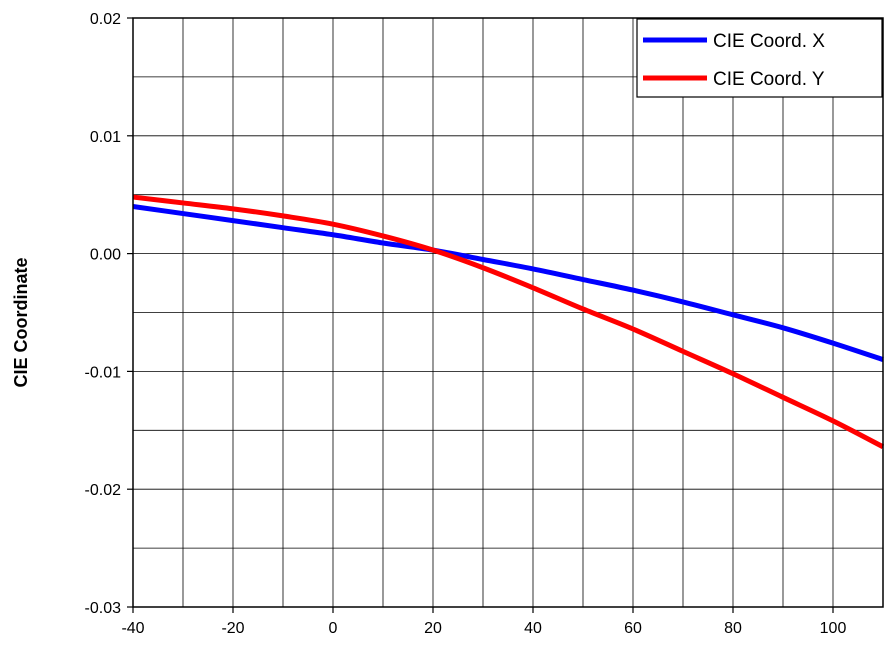 The image size is (884, 647). What do you see at coordinates (833, 628) in the screenshot?
I see `x-tick-label: 100` at bounding box center [833, 628].